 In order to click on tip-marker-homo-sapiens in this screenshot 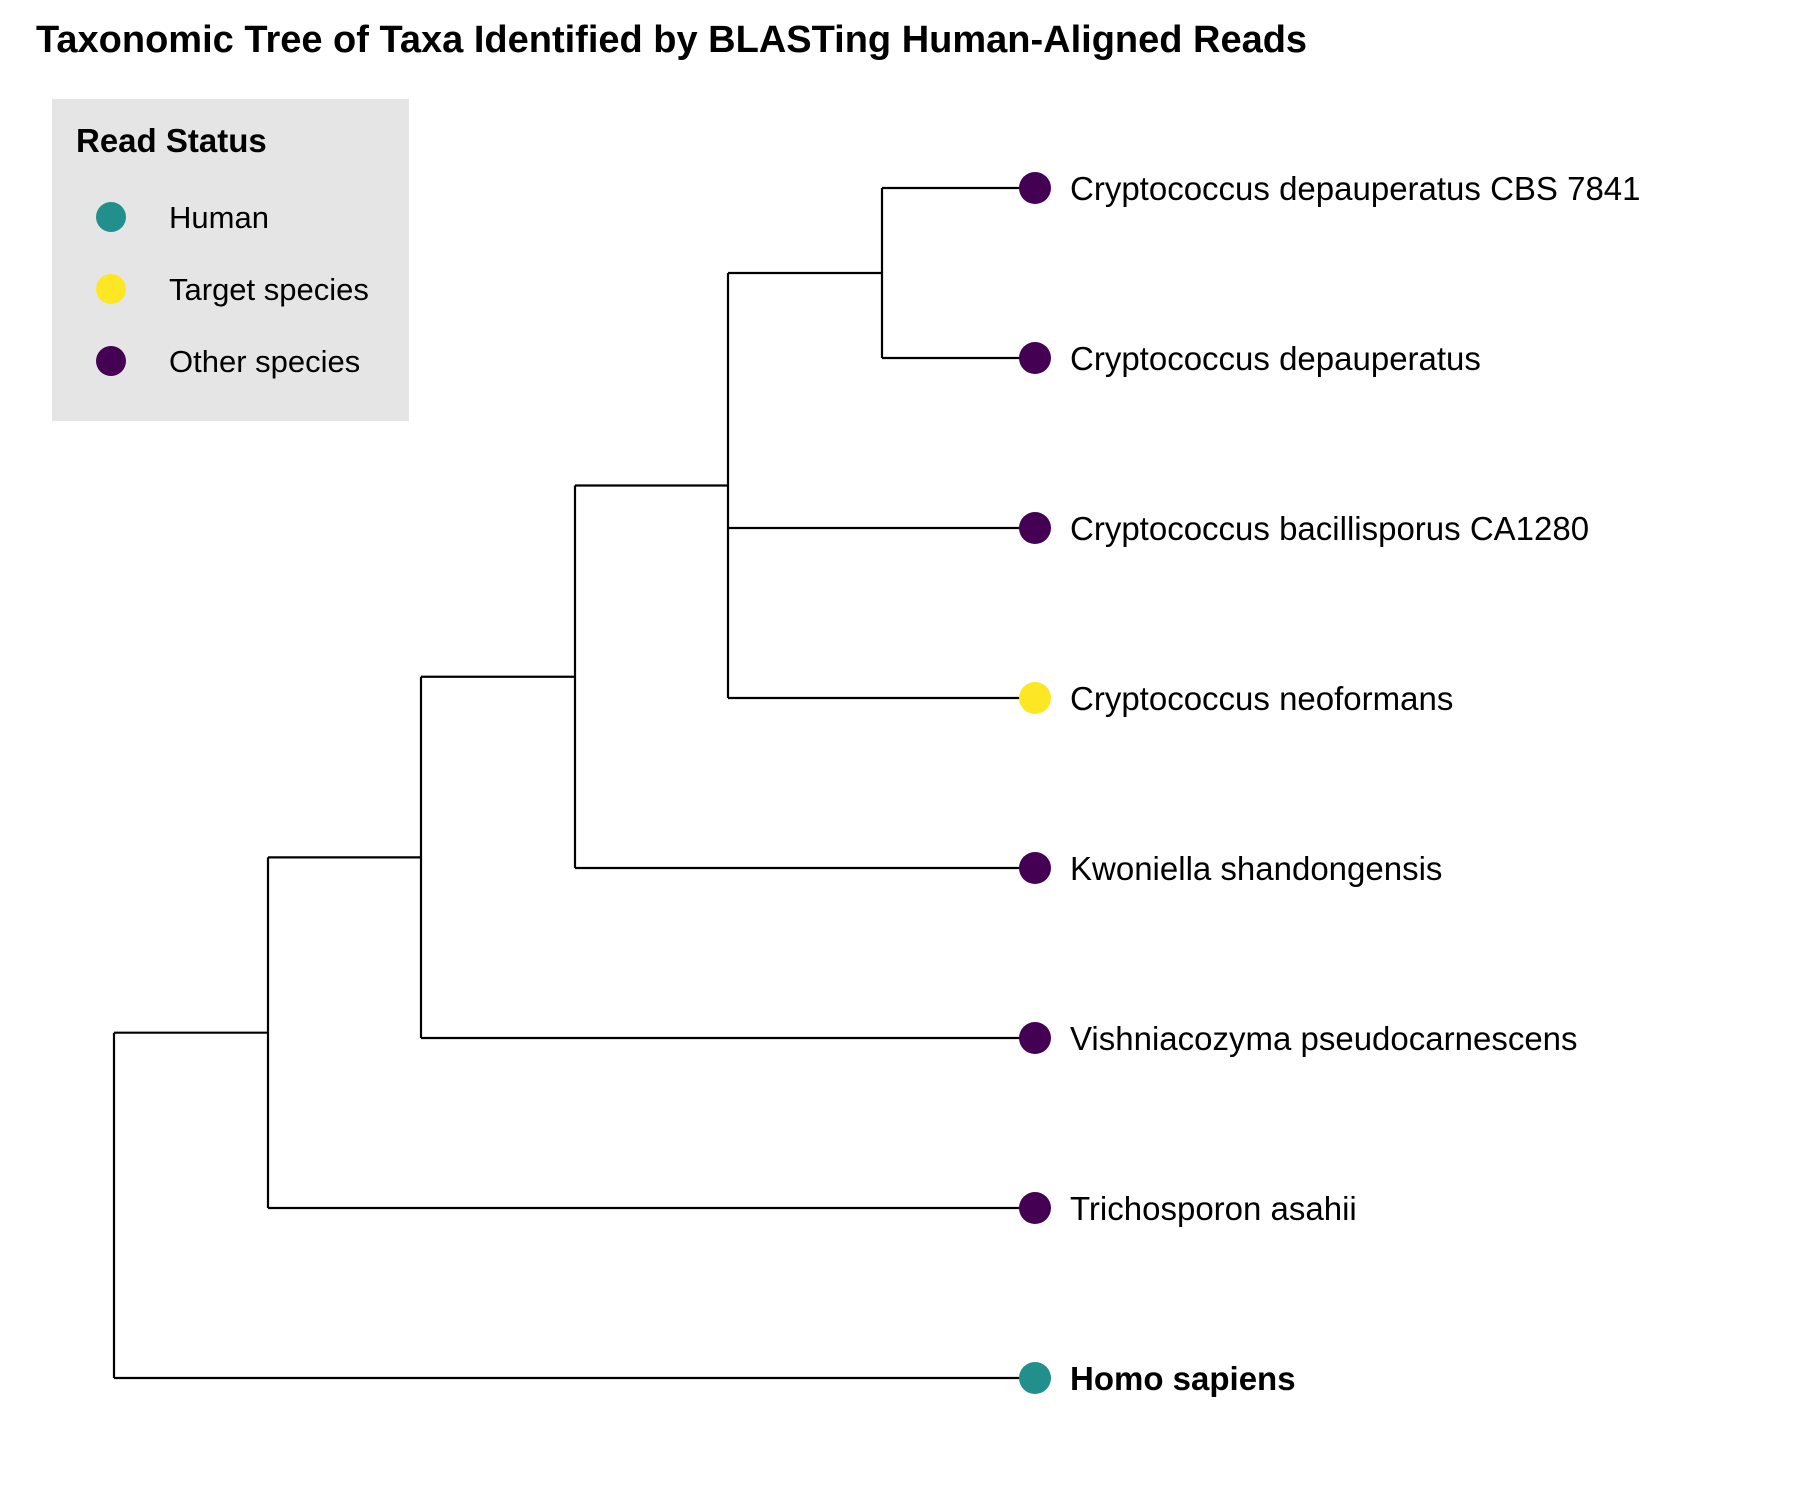, I will do `click(1035, 1378)`.